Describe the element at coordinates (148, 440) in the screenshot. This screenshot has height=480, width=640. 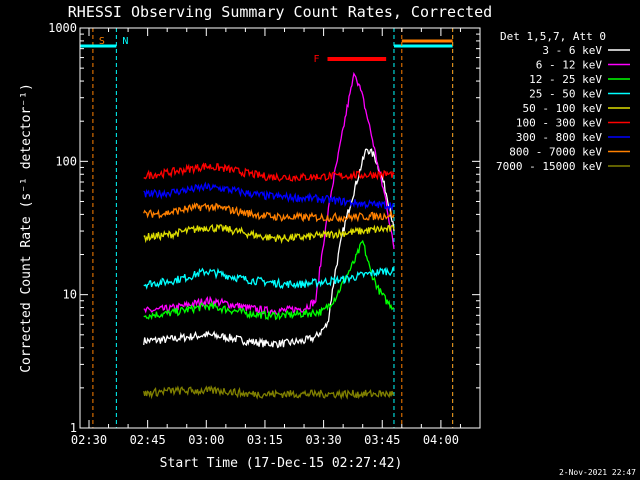
I see `x-tick-label: 02:45` at that location.